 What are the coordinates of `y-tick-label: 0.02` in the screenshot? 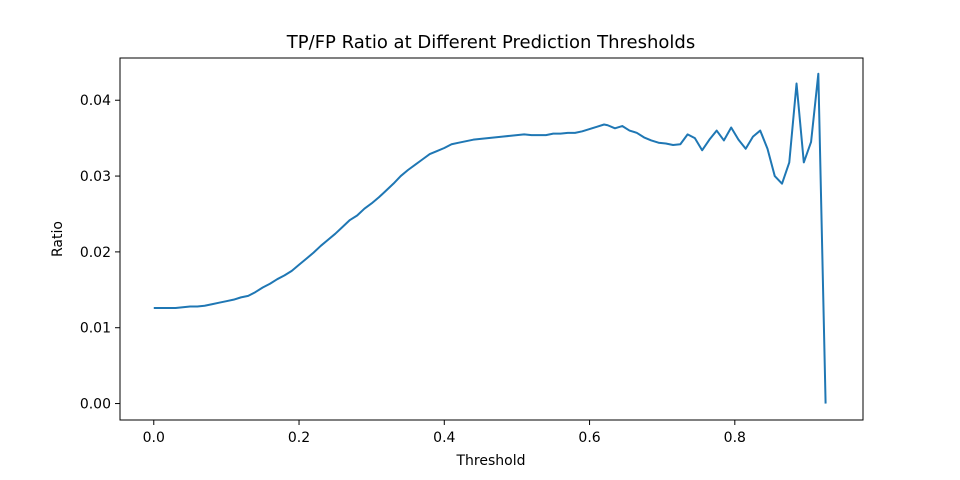 It's located at (95, 253).